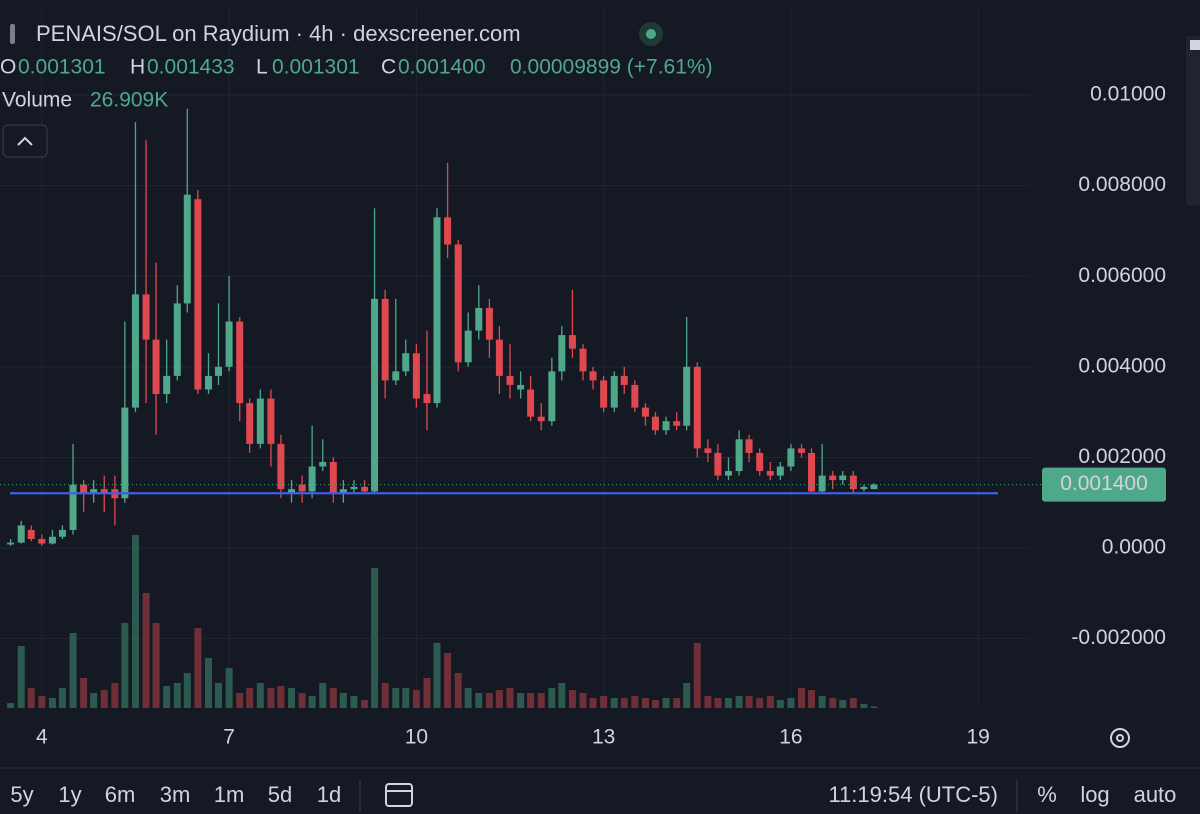 Image resolution: width=1200 pixels, height=814 pixels. What do you see at coordinates (611, 67) in the screenshot?
I see `change: 0.00009899 (+7.61%)` at bounding box center [611, 67].